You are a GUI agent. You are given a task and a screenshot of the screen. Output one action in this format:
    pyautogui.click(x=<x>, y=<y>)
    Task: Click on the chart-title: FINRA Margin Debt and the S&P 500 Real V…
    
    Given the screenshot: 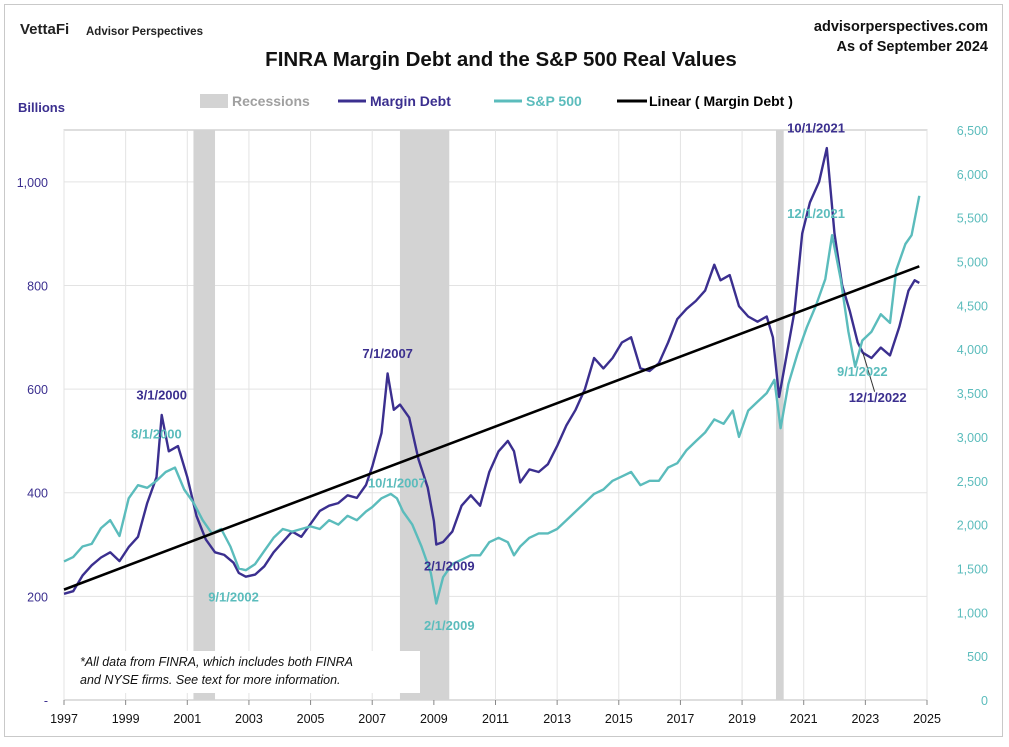 What is the action you would take?
    pyautogui.click(x=501, y=59)
    